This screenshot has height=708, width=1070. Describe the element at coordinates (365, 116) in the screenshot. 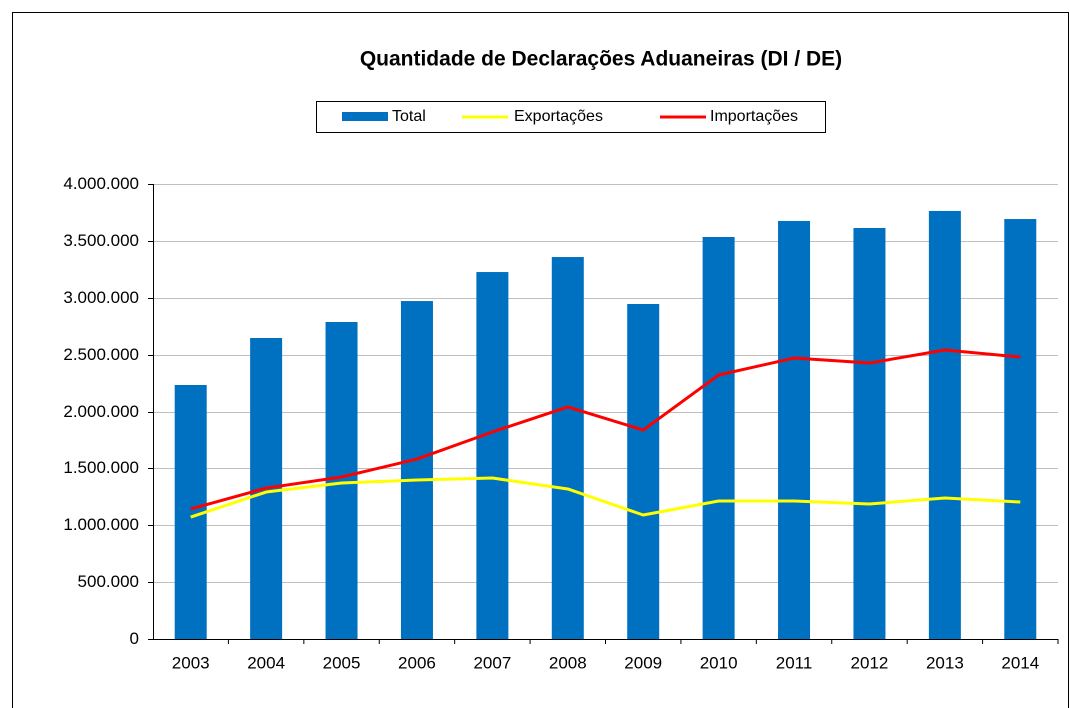

I see `legend-swatch` at that location.